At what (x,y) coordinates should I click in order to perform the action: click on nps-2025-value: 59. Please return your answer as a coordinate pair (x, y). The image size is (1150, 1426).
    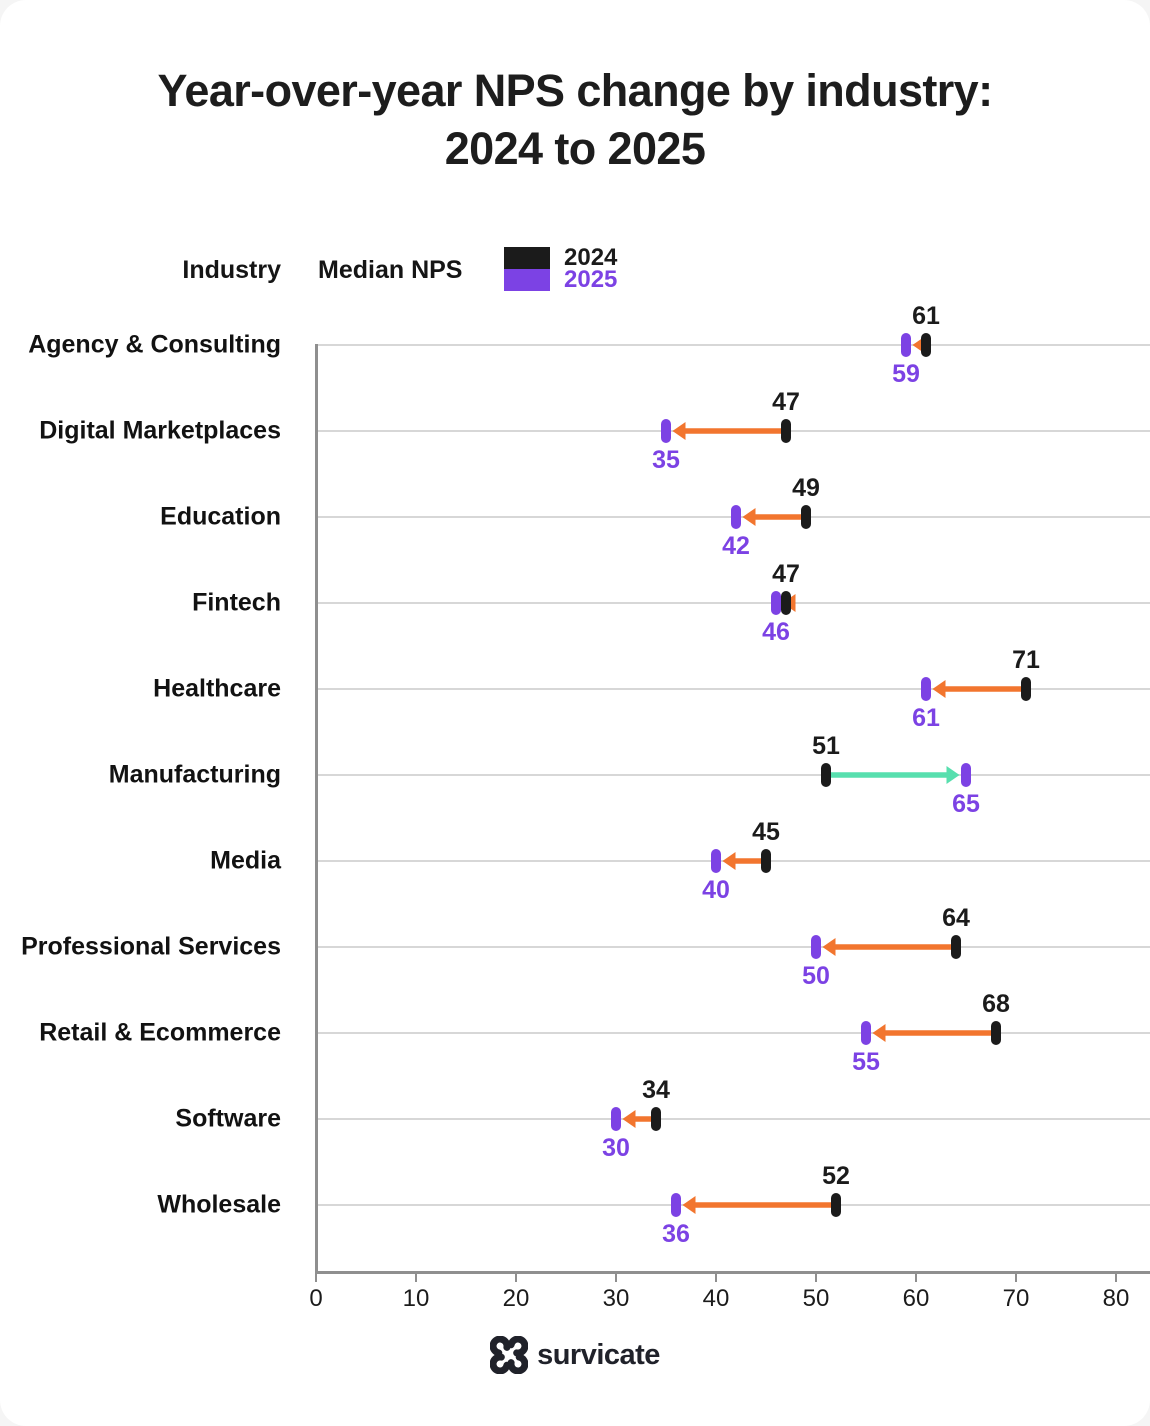
    Looking at the image, I should click on (906, 374).